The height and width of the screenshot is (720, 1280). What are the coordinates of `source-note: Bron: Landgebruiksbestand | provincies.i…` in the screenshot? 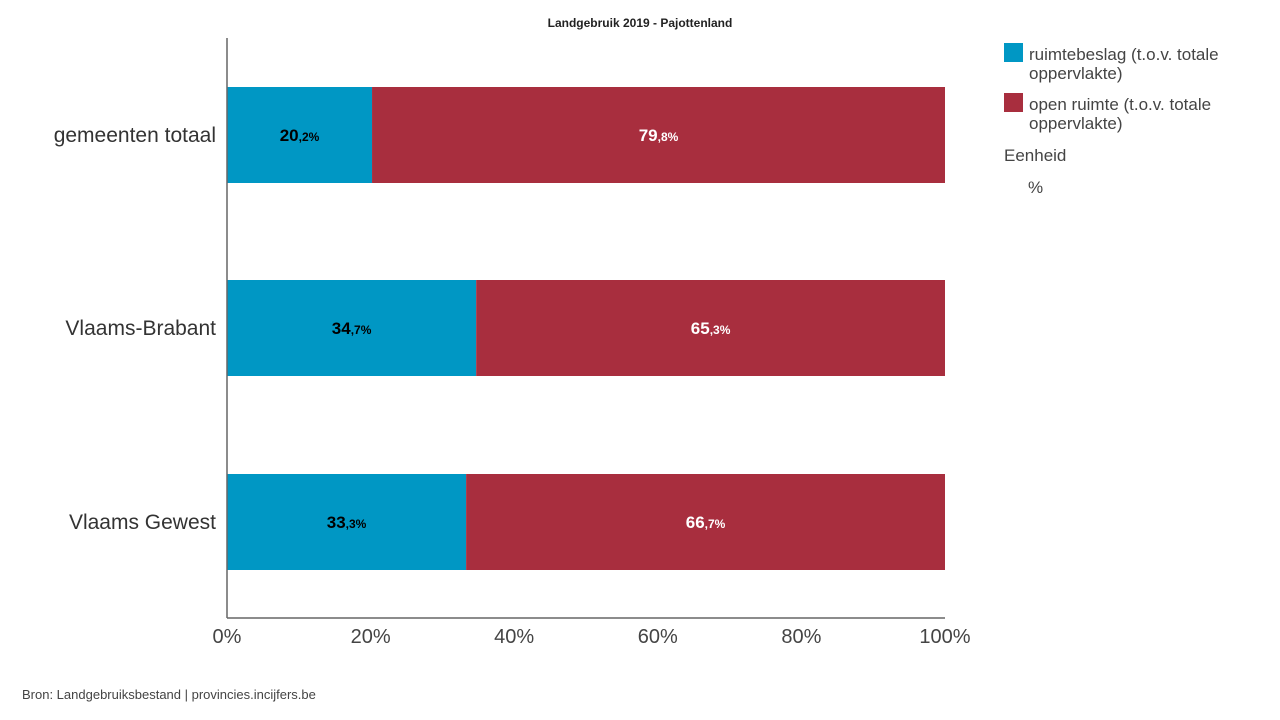 It's located at (169, 694).